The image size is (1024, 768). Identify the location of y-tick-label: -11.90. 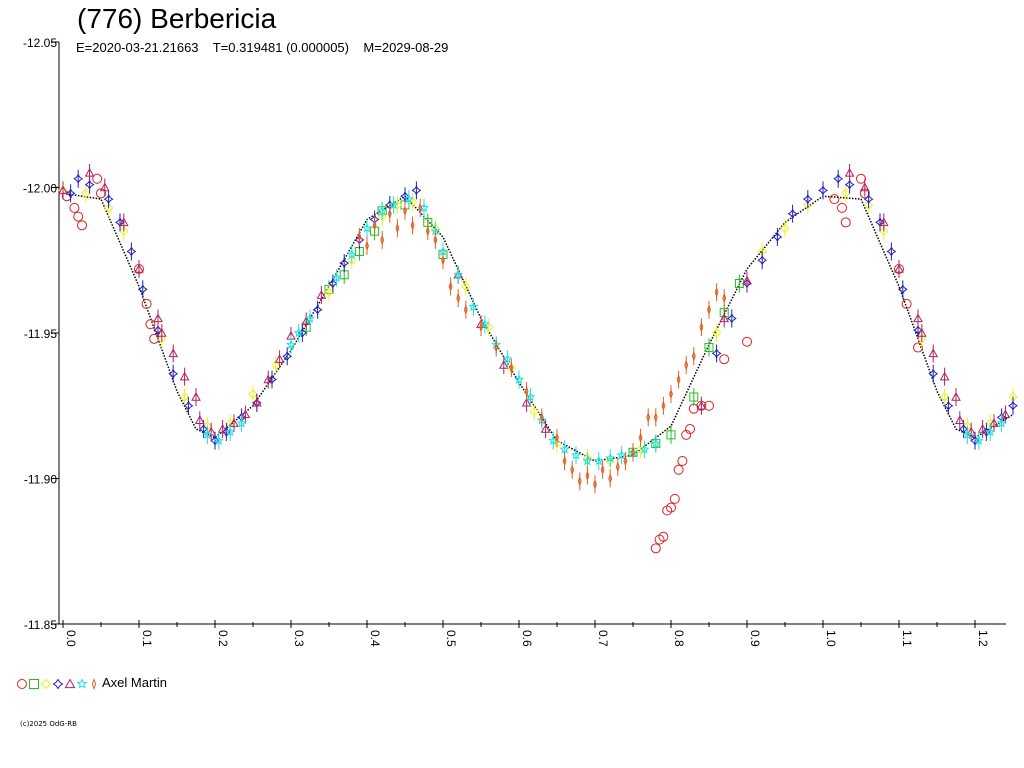
(40, 480).